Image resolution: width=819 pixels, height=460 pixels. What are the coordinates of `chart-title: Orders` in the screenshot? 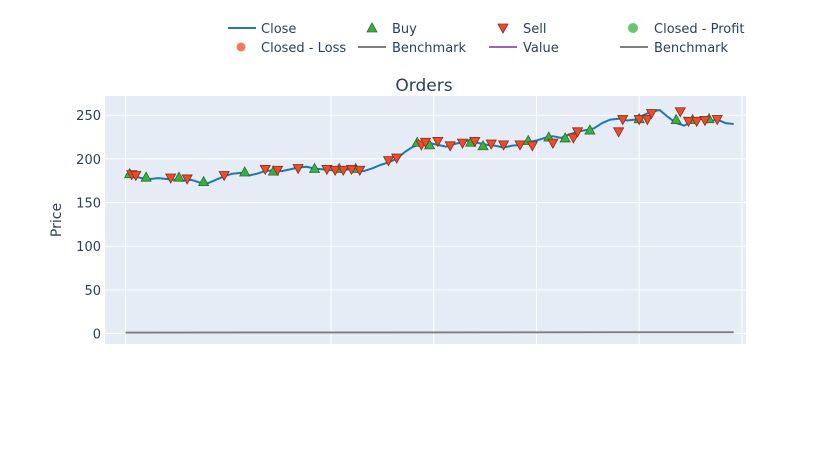 It's located at (423, 86).